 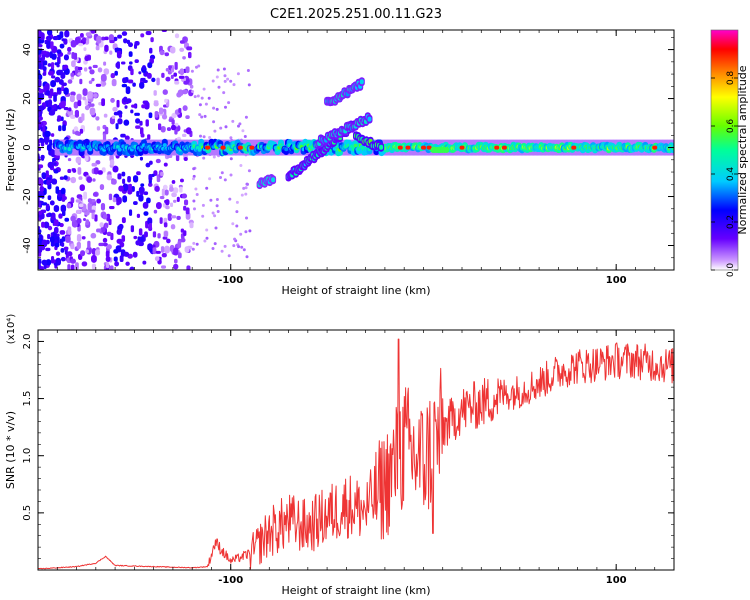 What do you see at coordinates (119, 149) in the screenshot?
I see `carrier-cell` at bounding box center [119, 149].